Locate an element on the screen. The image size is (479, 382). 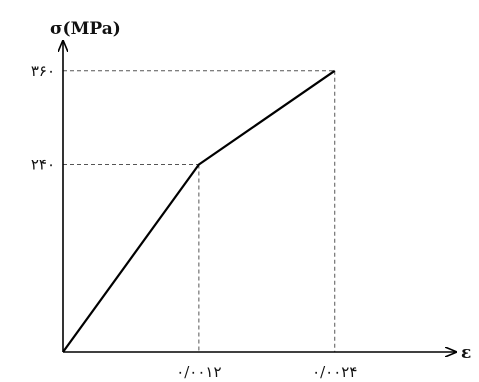
x-axis-label: ε is located at coordinates (466, 353).